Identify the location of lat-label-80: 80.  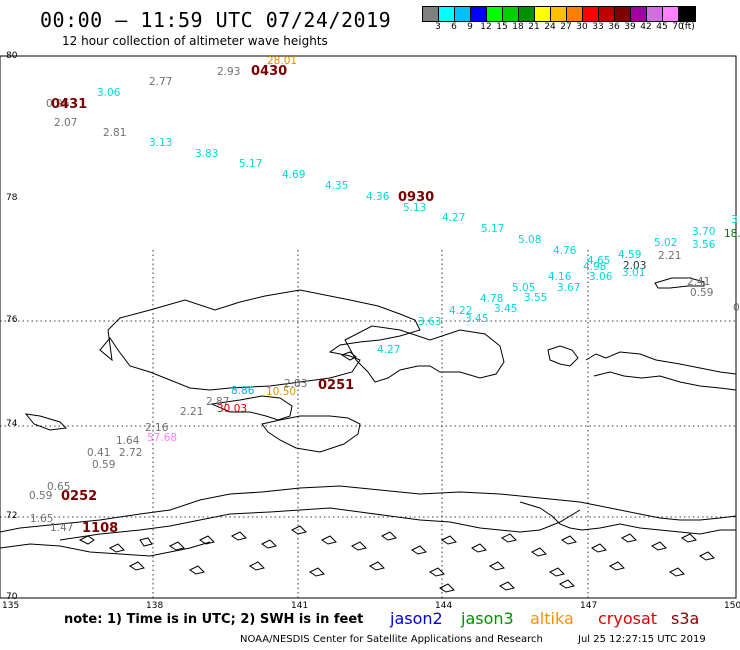
(12, 56).